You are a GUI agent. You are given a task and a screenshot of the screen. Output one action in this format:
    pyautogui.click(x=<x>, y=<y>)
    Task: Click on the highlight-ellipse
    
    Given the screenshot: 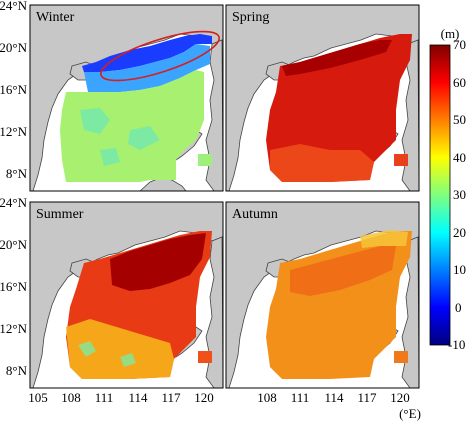 What is the action you would take?
    pyautogui.click(x=160, y=56)
    